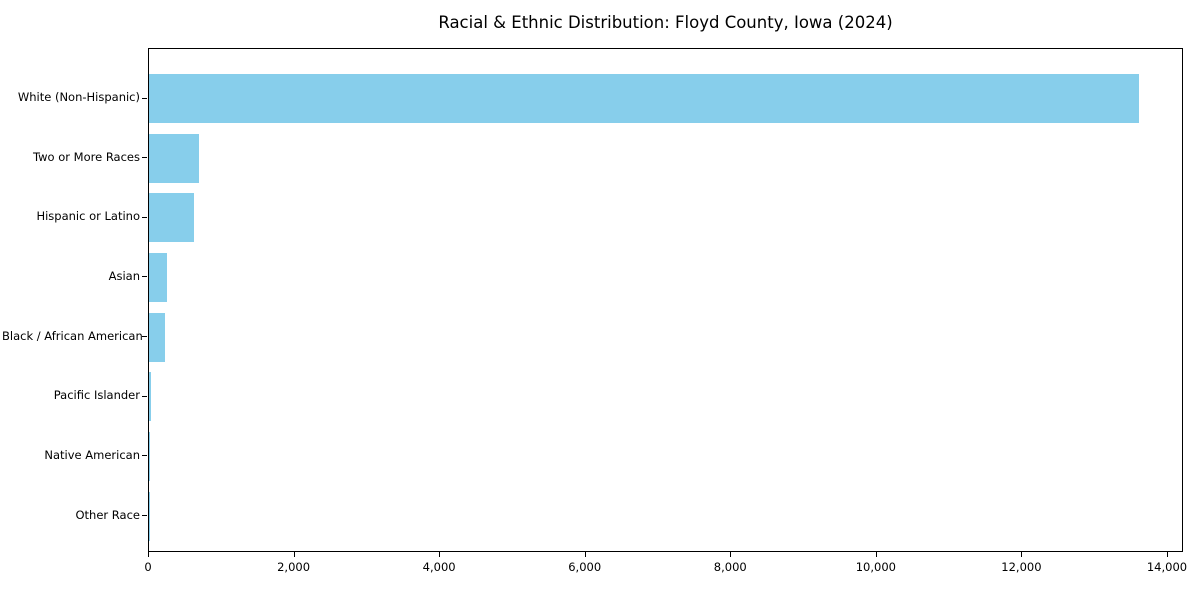 The width and height of the screenshot is (1200, 600). I want to click on bar-two-or-more-races, so click(174, 158).